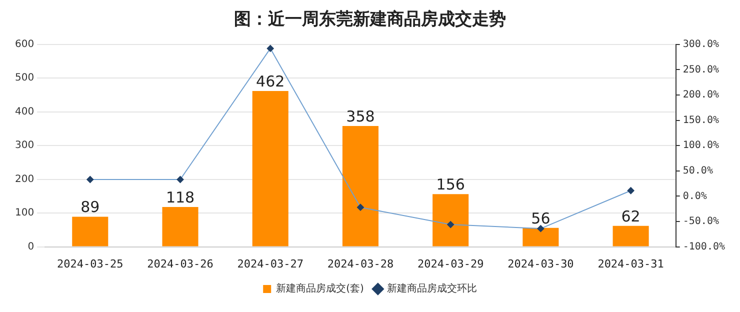 This screenshot has height=312, width=740. Describe the element at coordinates (270, 263) in the screenshot. I see `x-tick-label: 2024-03-27` at that location.